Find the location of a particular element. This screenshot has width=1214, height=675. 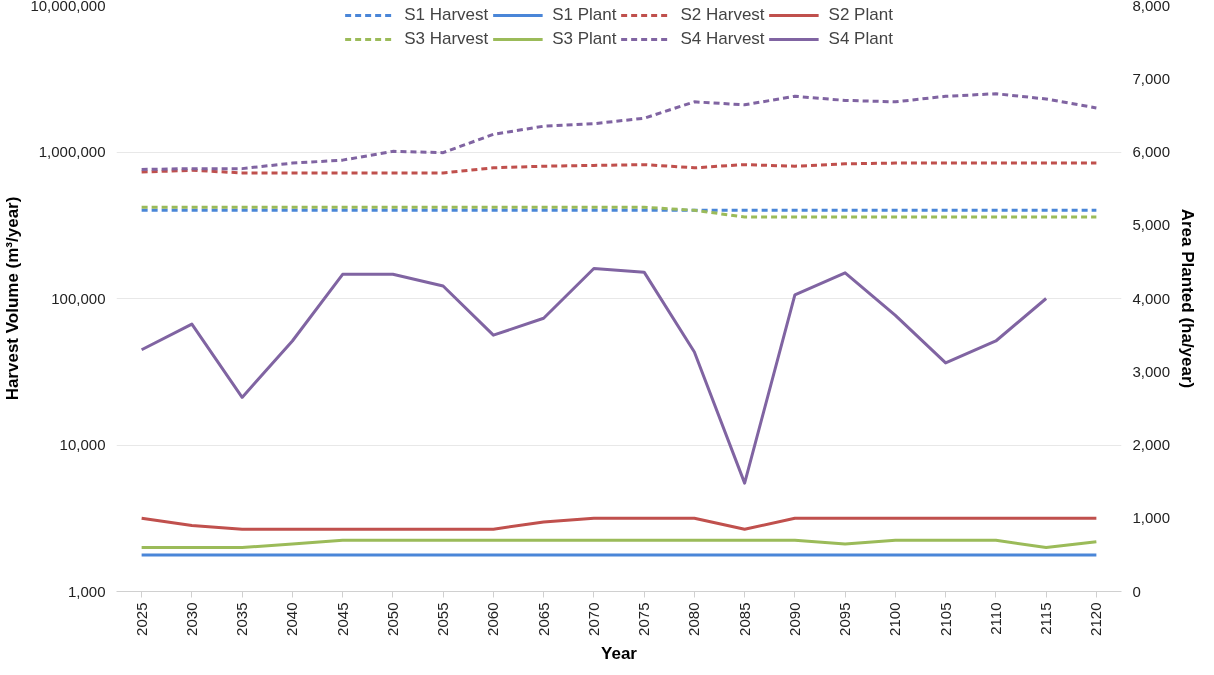

y2-tick-label: 8,000 is located at coordinates (1151, 7).